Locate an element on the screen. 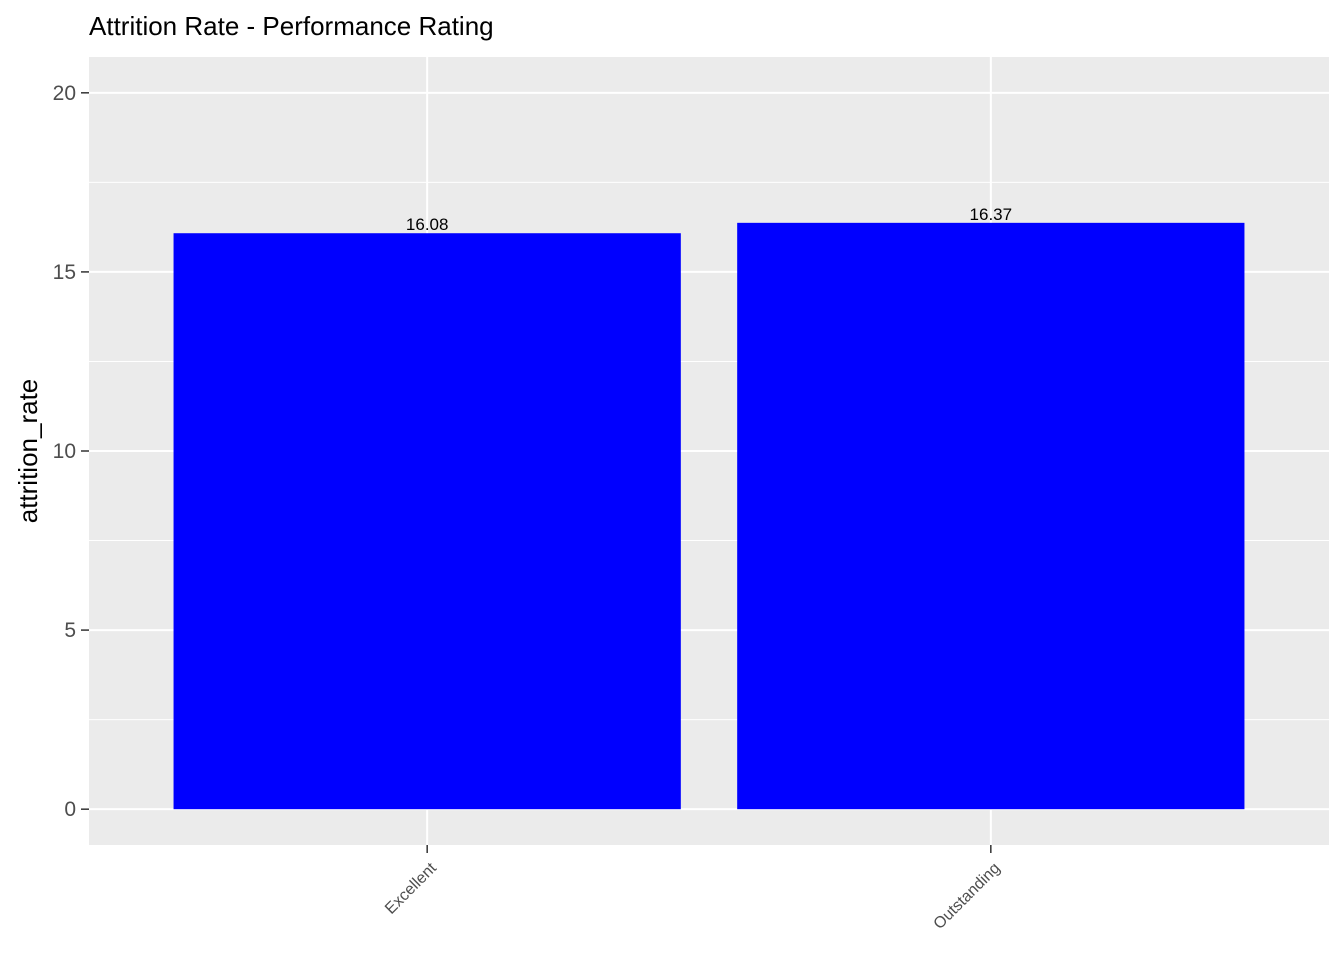  x-tick-label-excellent: Excellent is located at coordinates (411, 888).